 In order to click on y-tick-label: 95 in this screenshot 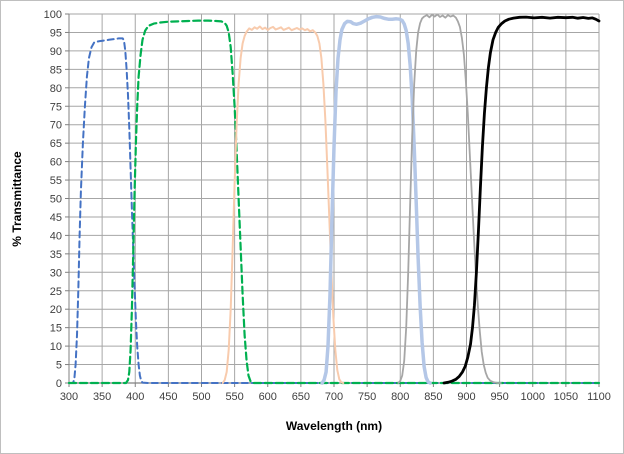, I will do `click(56, 33)`.